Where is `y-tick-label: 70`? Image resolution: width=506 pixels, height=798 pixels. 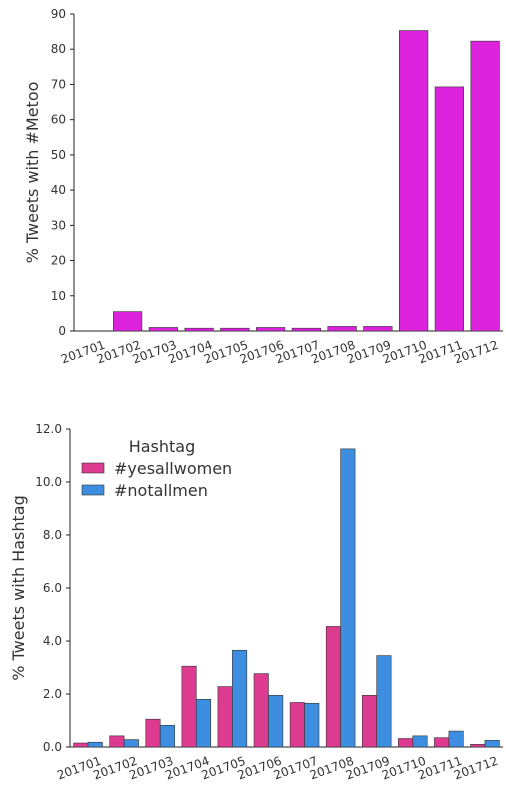 y-tick-label: 70 is located at coordinates (58, 84).